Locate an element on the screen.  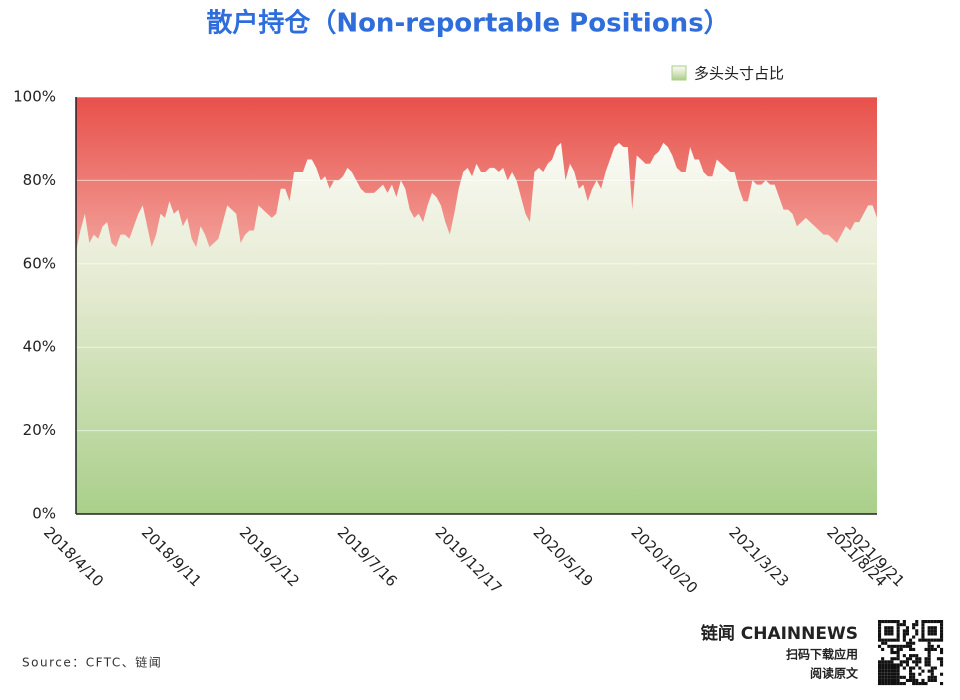
x-tick-label: 2019/12/17 is located at coordinates (469, 560).